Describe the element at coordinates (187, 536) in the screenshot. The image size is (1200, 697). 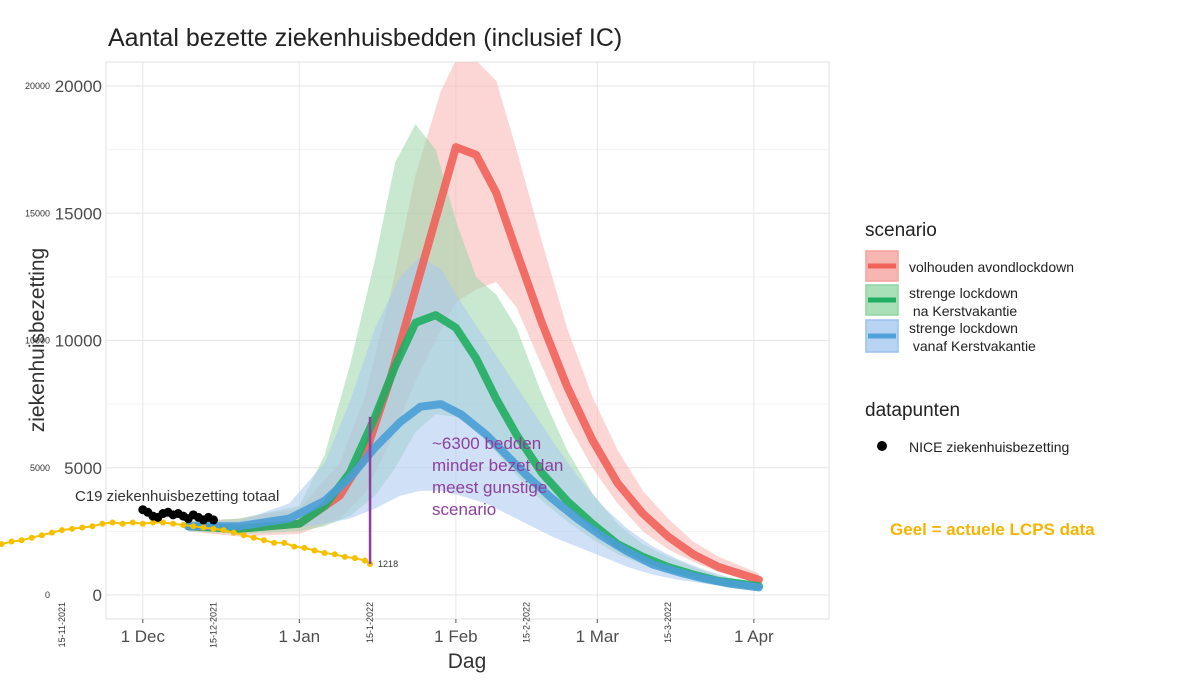
I see `data-points` at that location.